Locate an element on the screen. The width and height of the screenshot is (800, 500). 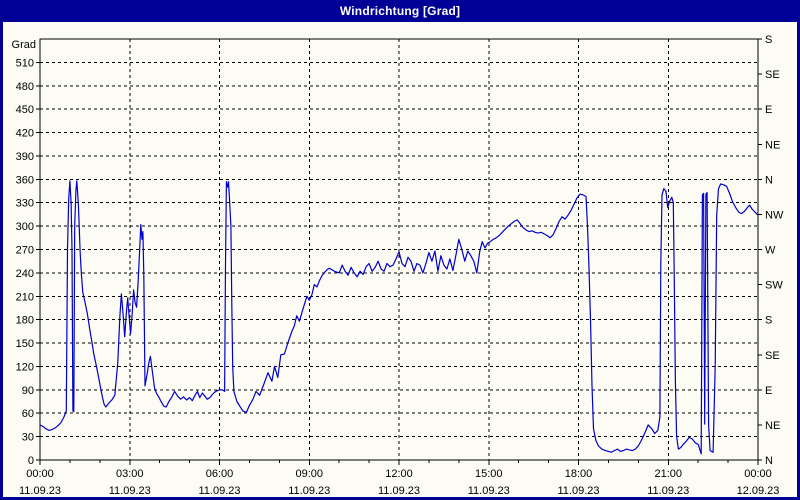
y-left-tick-label: 60 is located at coordinates (28, 414).